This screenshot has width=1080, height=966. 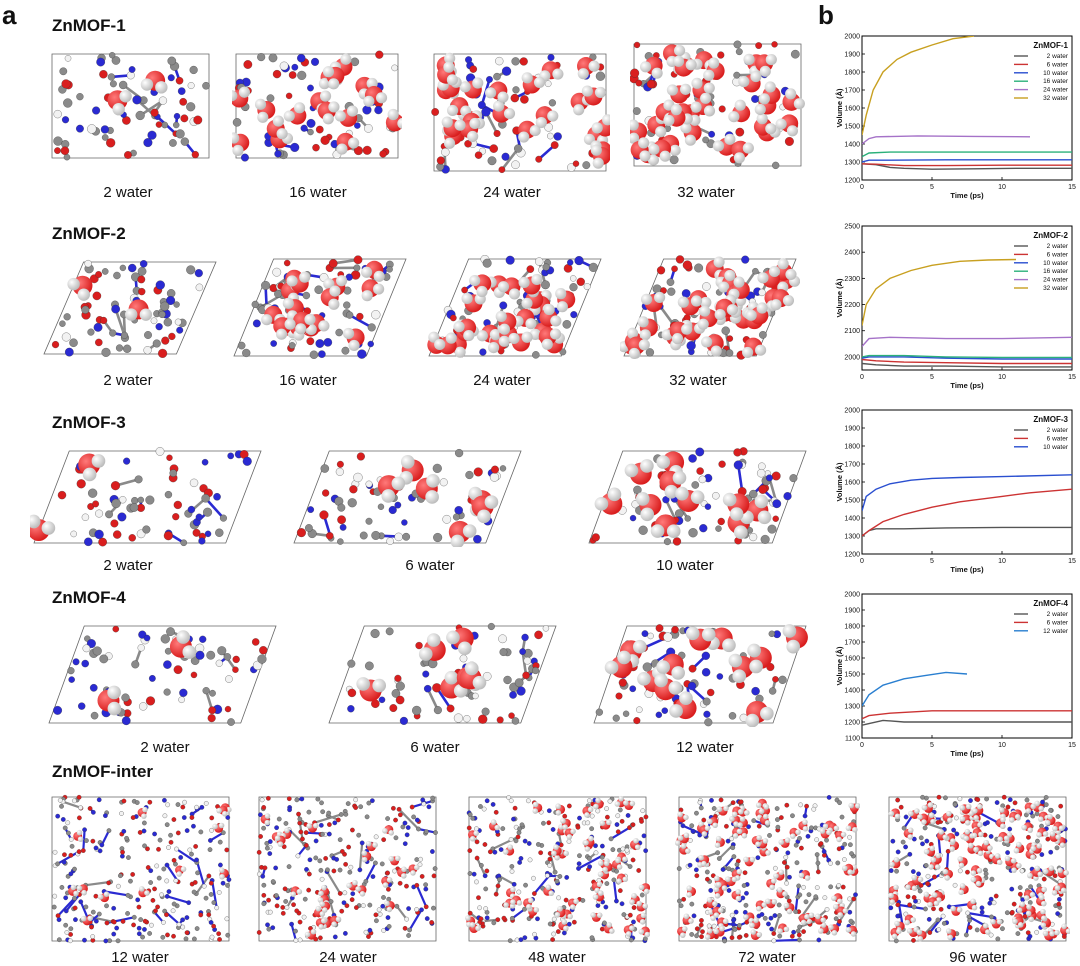 I want to click on y-tick-label: 2300, so click(x=852, y=279).